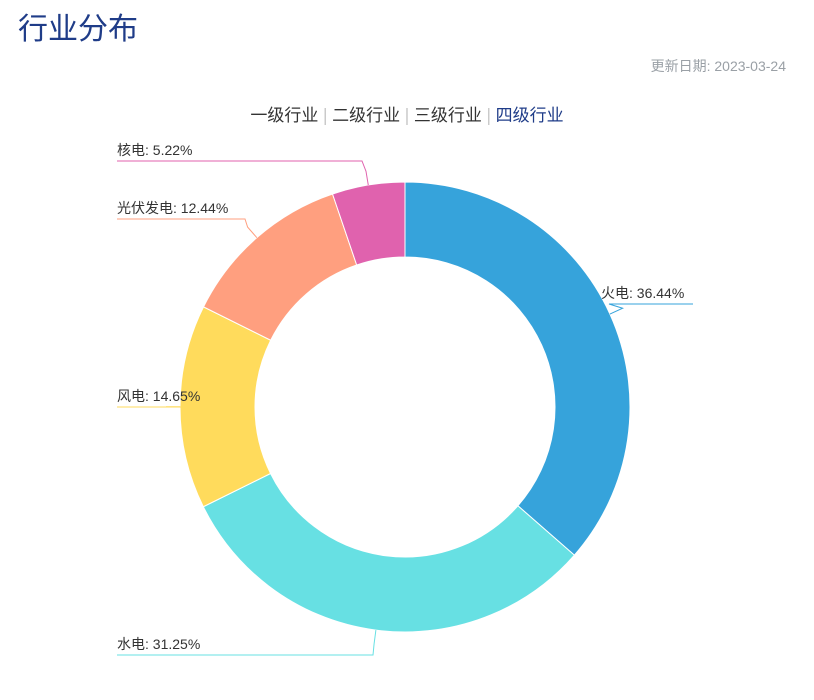 Image resolution: width=814 pixels, height=700 pixels. I want to click on industry-level-tabs: 一级行业 | 二级行业 | 三级行业 | 四级行业, so click(407, 113).